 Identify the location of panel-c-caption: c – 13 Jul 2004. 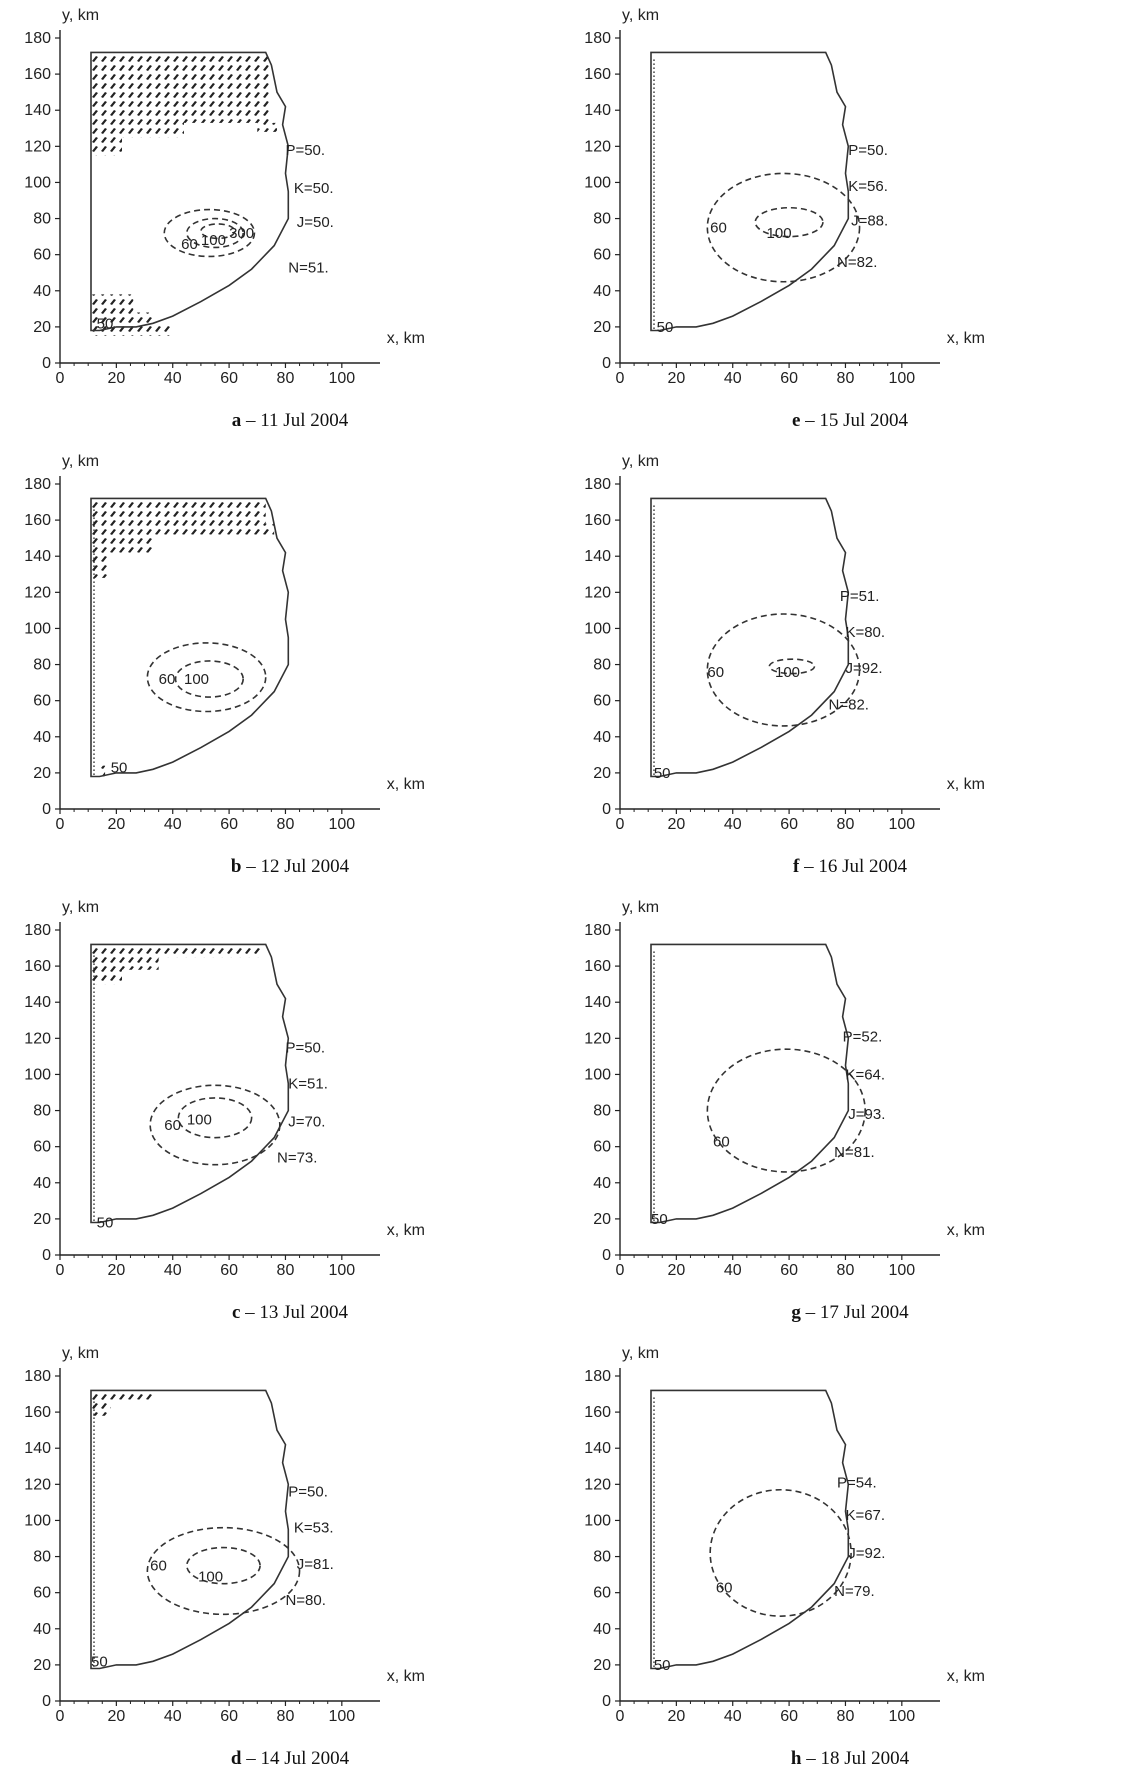
(290, 1312).